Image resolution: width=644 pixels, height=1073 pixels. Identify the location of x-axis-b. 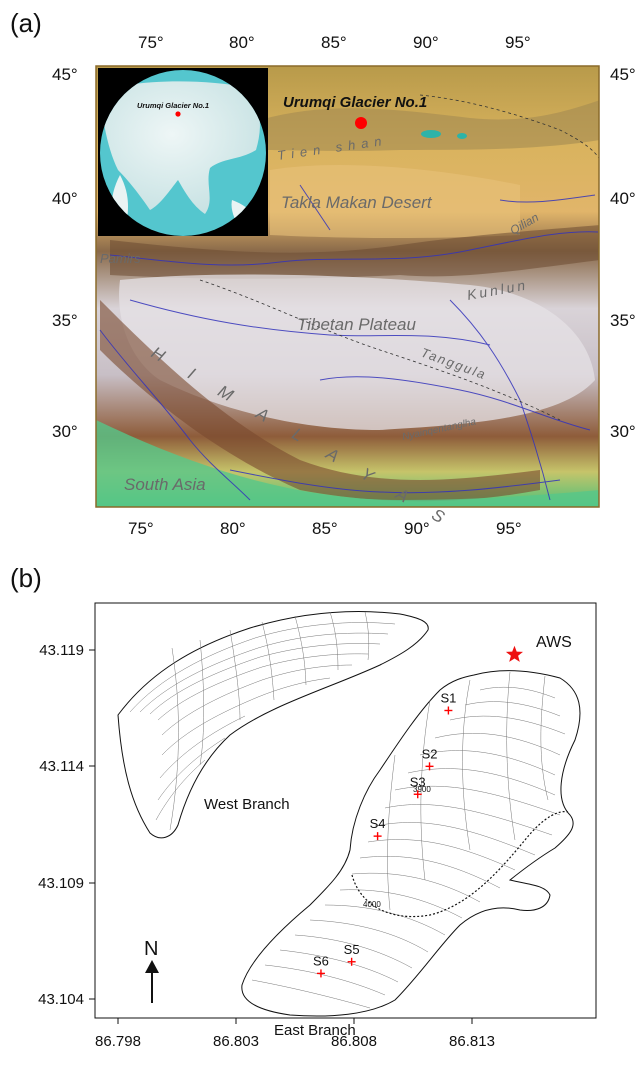
(295, 1021).